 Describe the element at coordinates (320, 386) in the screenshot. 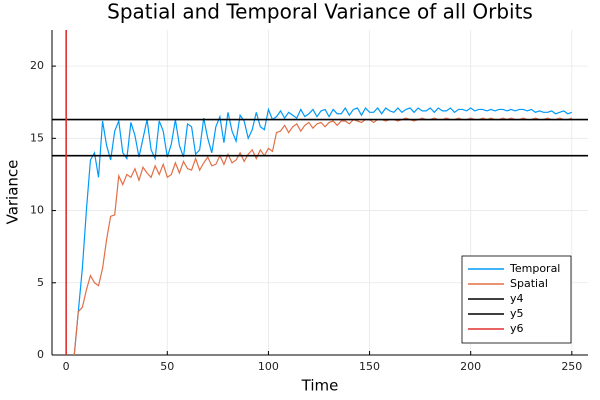

I see `x-axis-label: Time` at that location.